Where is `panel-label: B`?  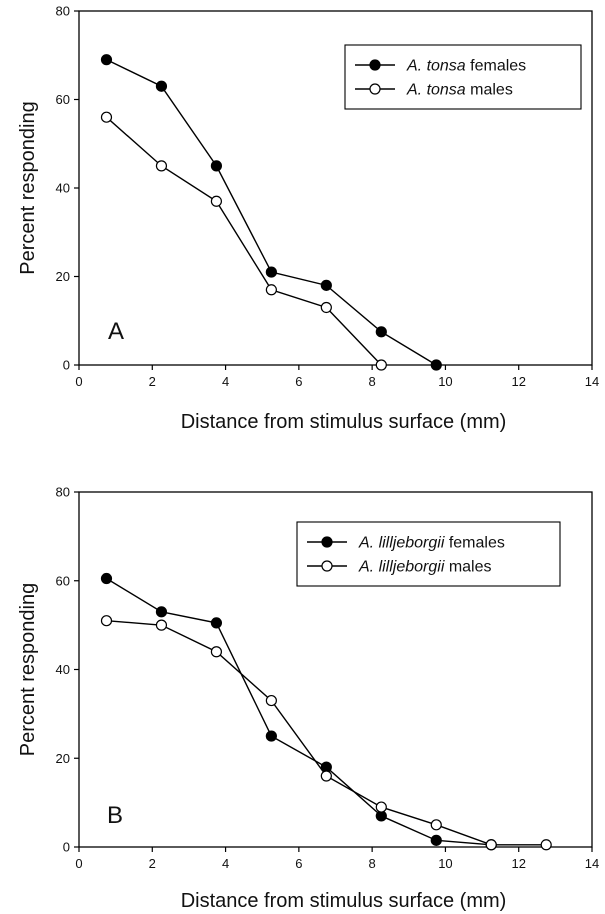 panel-label: B is located at coordinates (115, 815).